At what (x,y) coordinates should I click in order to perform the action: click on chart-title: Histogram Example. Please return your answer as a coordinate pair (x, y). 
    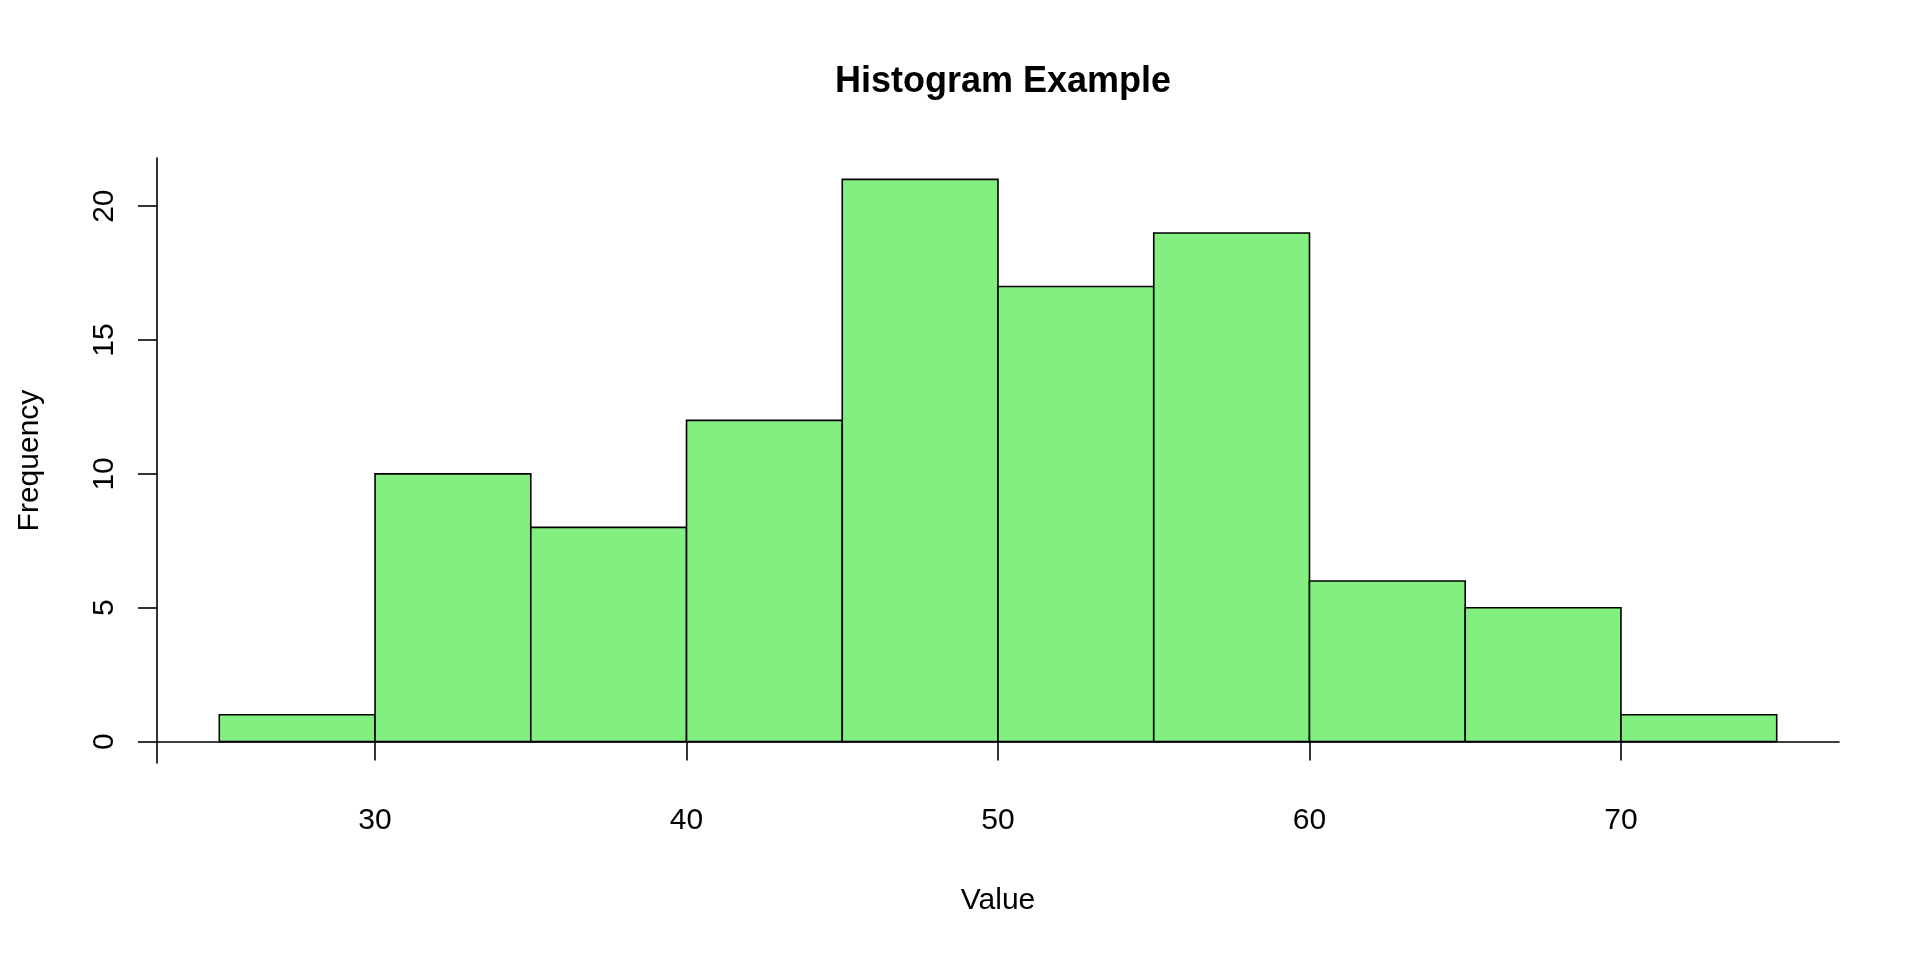
    Looking at the image, I should click on (1003, 79).